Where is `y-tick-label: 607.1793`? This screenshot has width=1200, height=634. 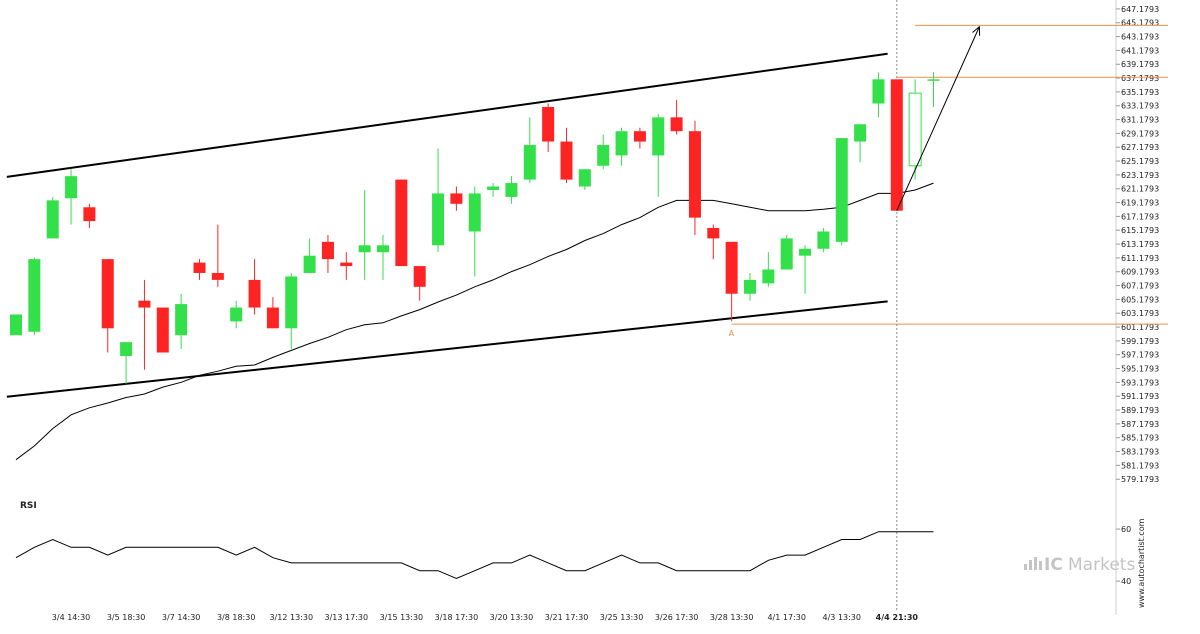 y-tick-label: 607.1793 is located at coordinates (1140, 286).